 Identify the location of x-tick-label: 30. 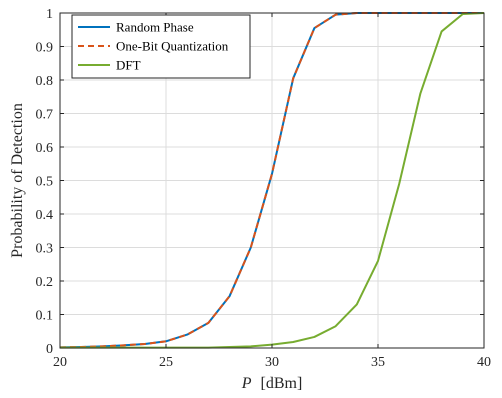
(272, 362).